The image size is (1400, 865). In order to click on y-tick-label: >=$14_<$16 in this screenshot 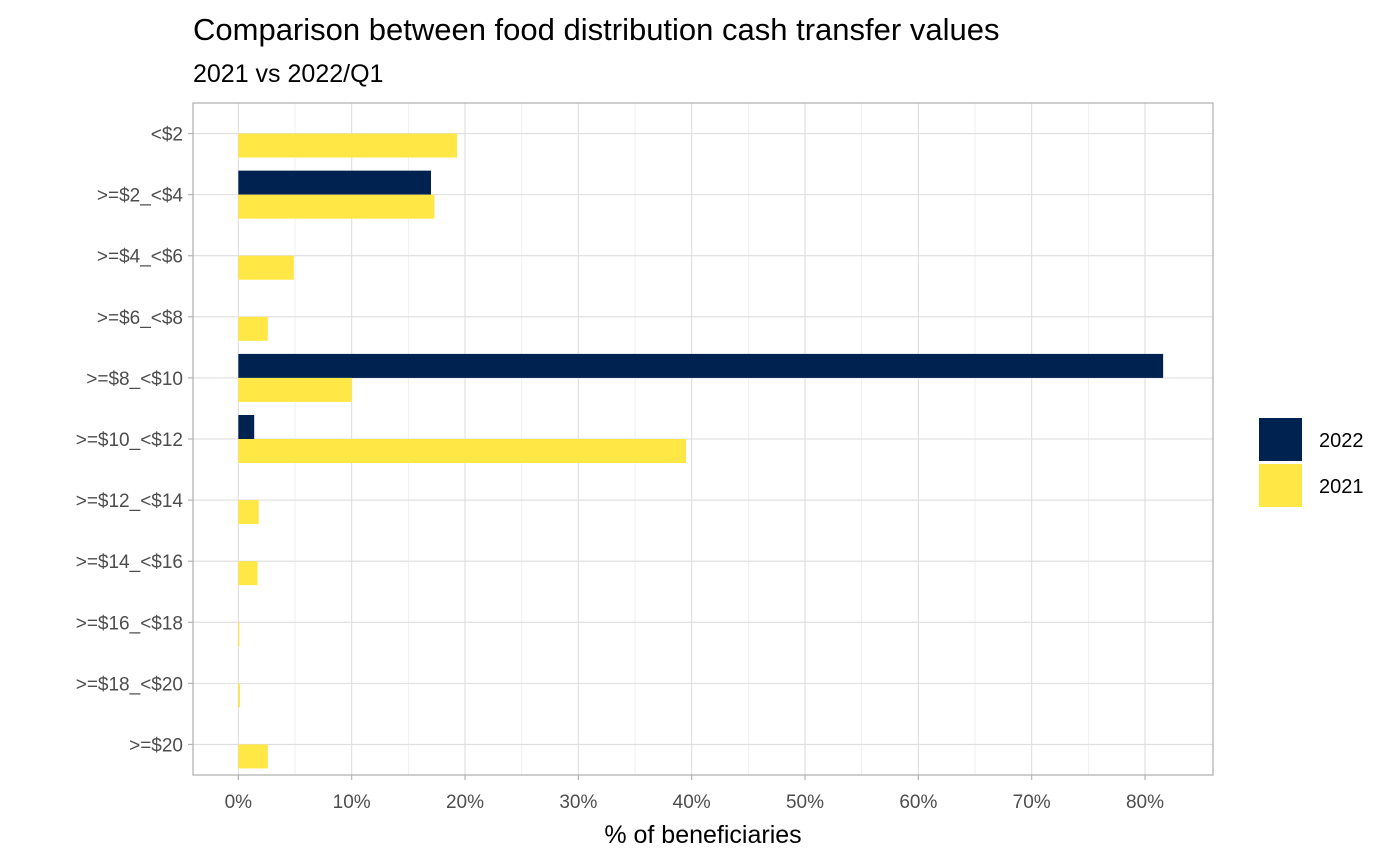, I will do `click(129, 562)`.